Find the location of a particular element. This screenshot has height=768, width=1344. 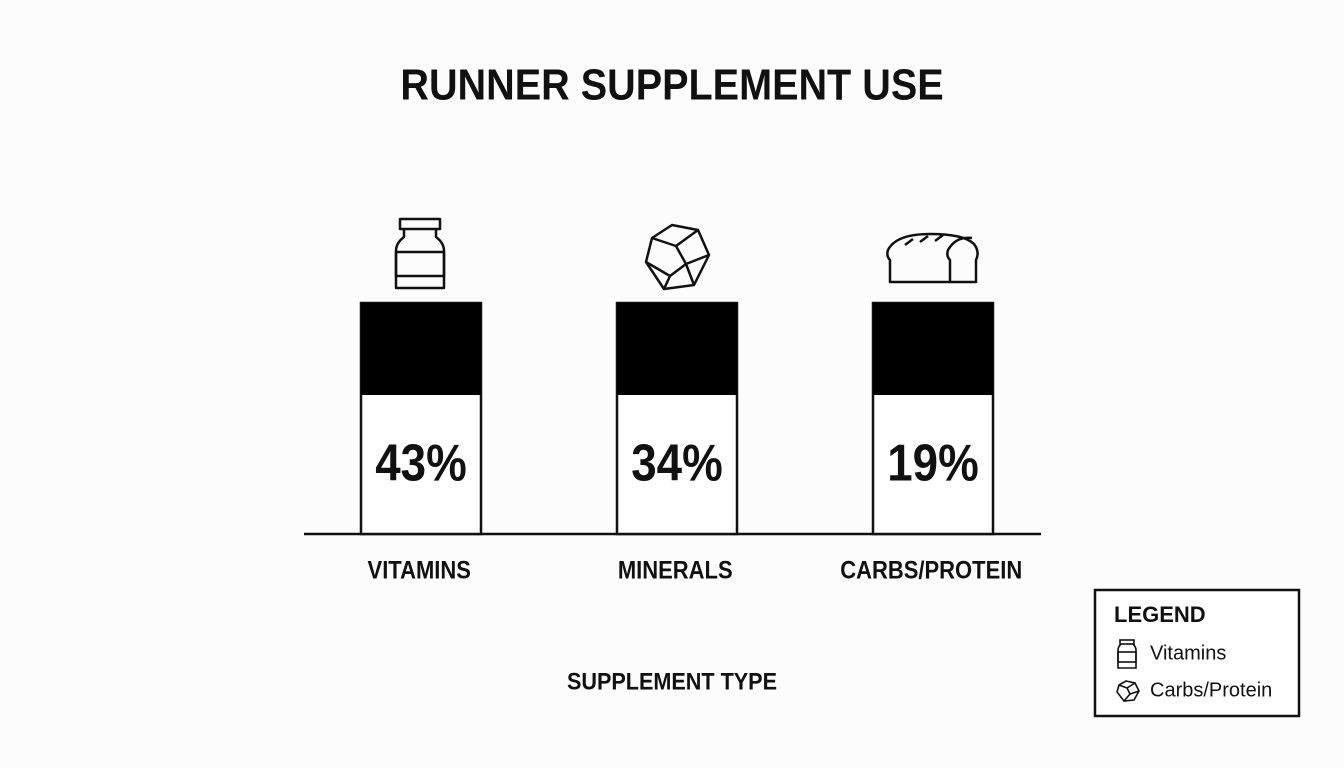

legend-entry: Carbs/Protein is located at coordinates (1211, 690).